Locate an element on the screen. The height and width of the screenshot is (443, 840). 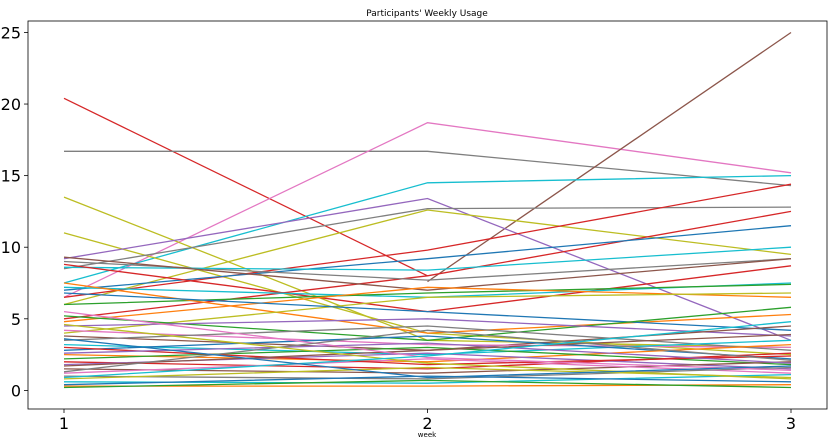
x-tick-label: 3 is located at coordinates (791, 423).